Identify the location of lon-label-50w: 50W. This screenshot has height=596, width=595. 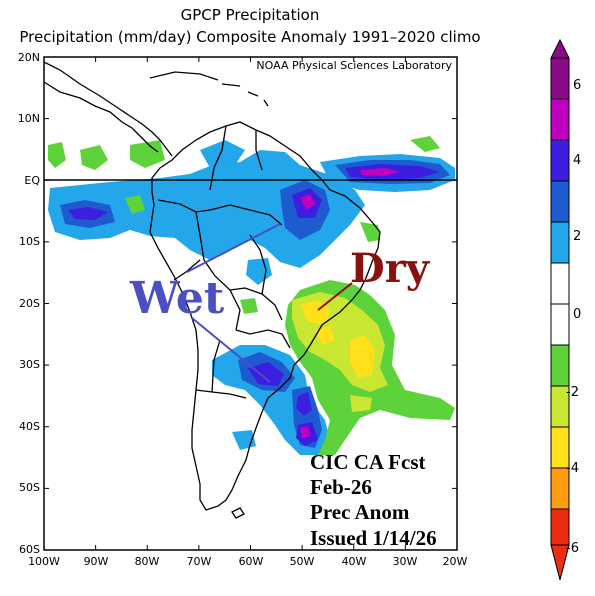
(302, 561).